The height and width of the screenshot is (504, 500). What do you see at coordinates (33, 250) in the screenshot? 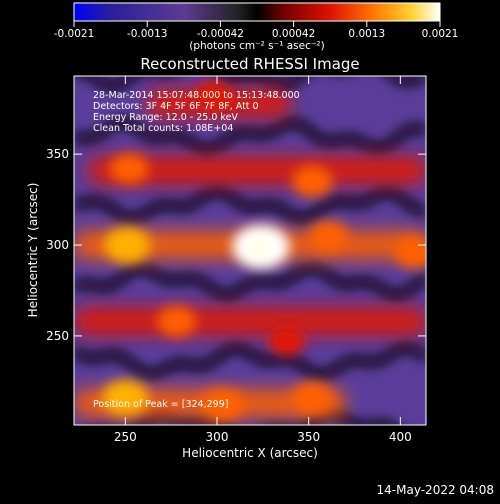
I see `y-axis-label: Heliocentric Y (arcsec)` at bounding box center [33, 250].